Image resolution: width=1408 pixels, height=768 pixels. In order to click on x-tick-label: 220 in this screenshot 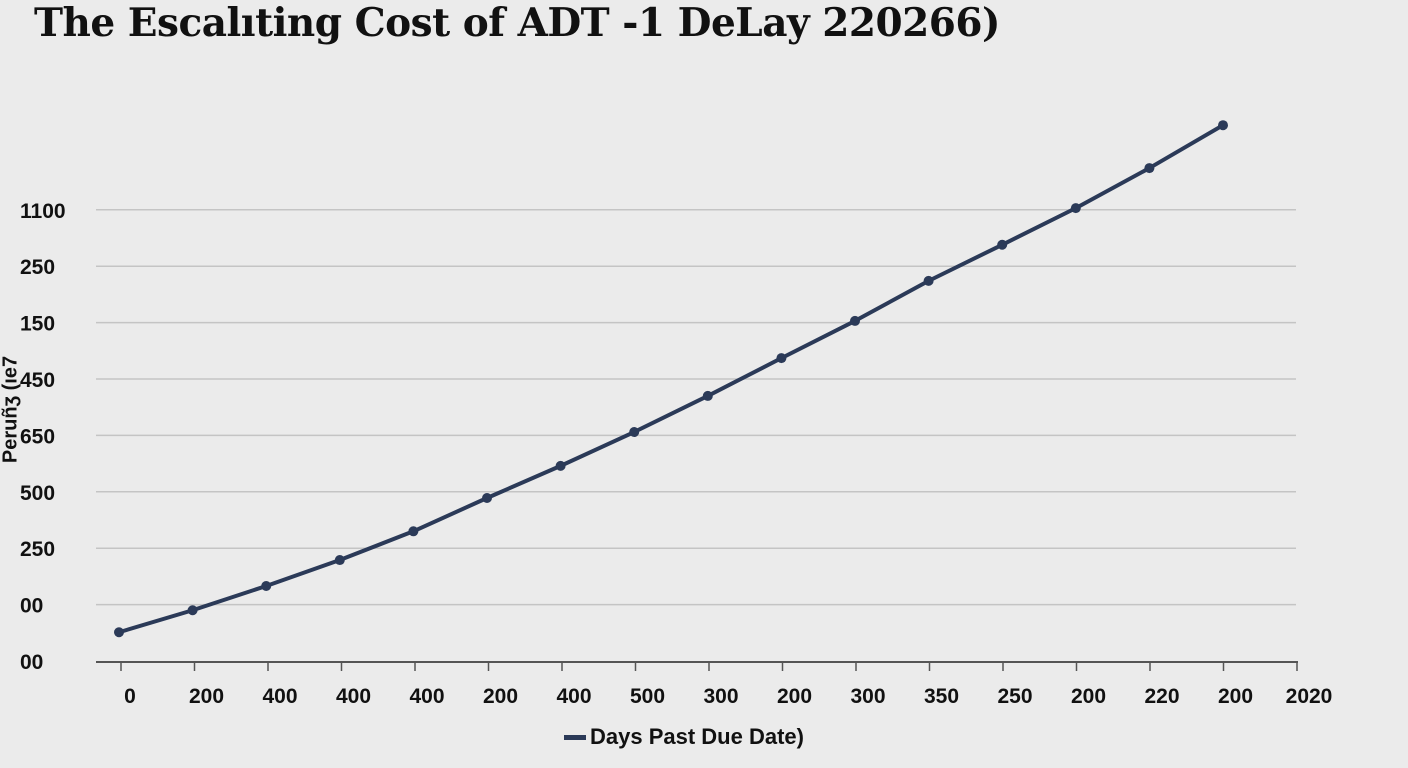, I will do `click(1161, 696)`.